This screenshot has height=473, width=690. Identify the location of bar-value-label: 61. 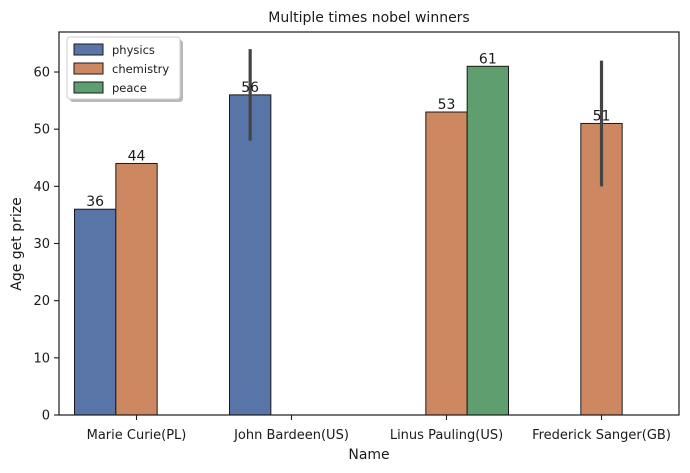
(488, 59).